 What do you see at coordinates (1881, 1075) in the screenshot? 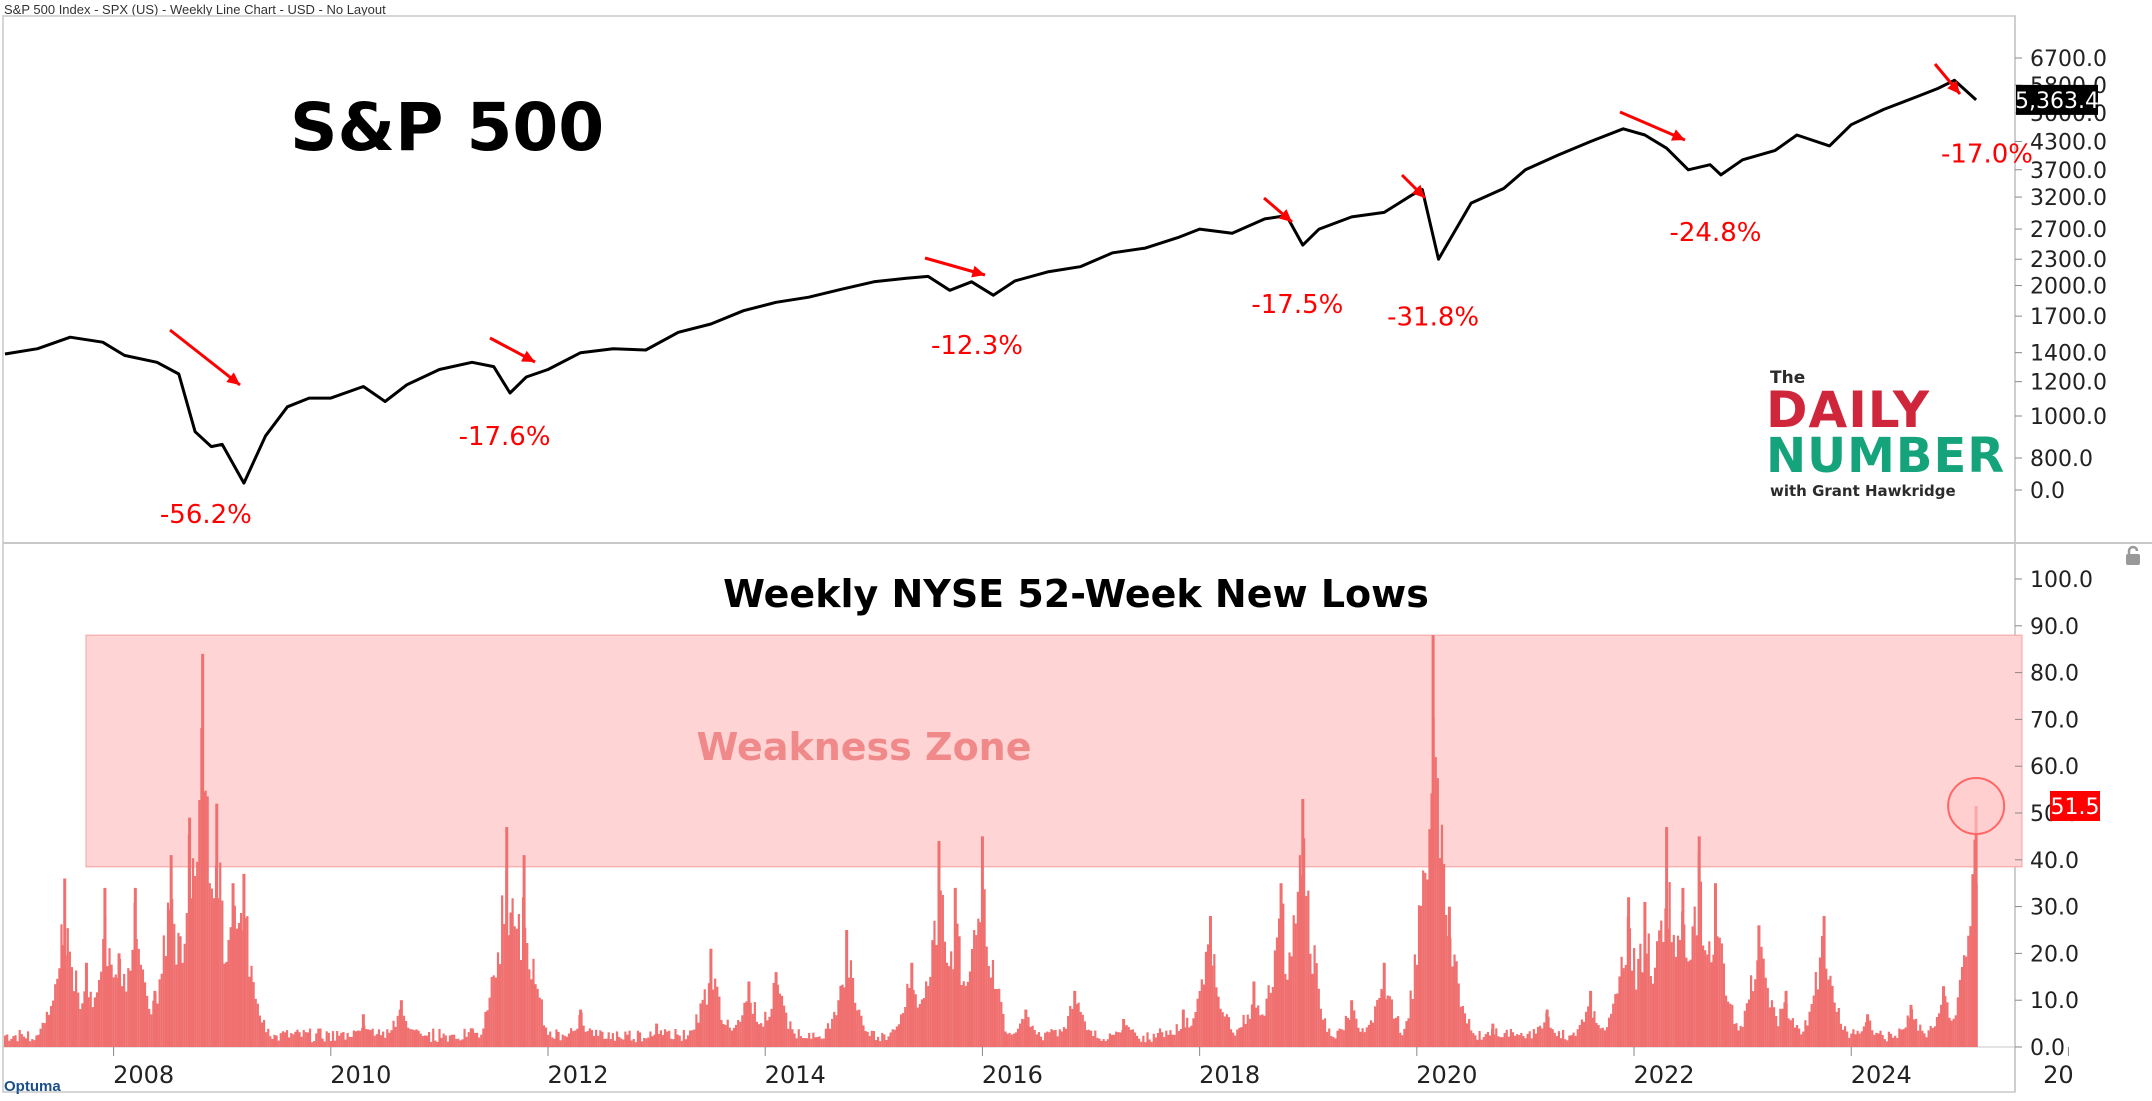
I see `x-tick-label: 2024` at bounding box center [1881, 1075].